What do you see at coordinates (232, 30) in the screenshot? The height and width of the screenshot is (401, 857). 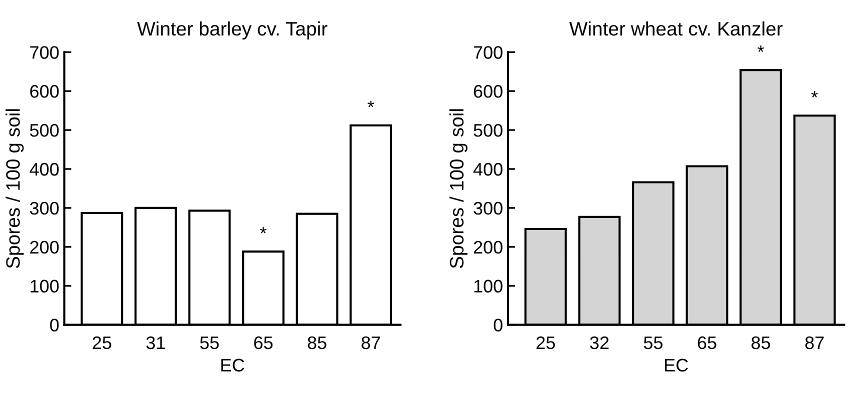 I see `chart-title: Winter barley cv. Tapir` at bounding box center [232, 30].